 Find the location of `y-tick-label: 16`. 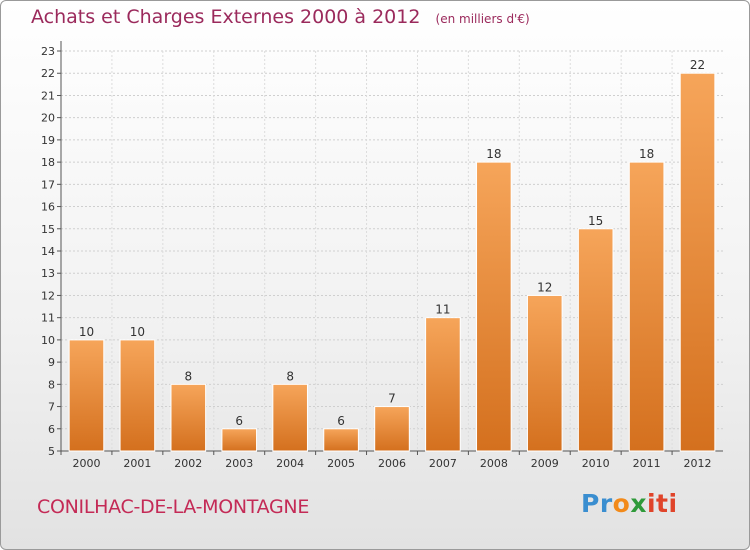

y-tick-label: 16 is located at coordinates (48, 207).